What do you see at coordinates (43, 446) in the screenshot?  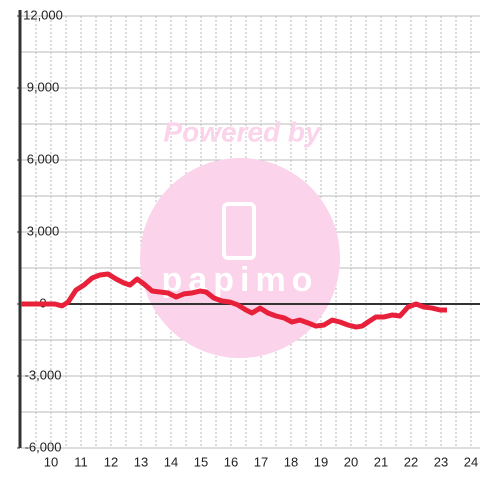 I see `y-tick-label: -6,000` at bounding box center [43, 446].